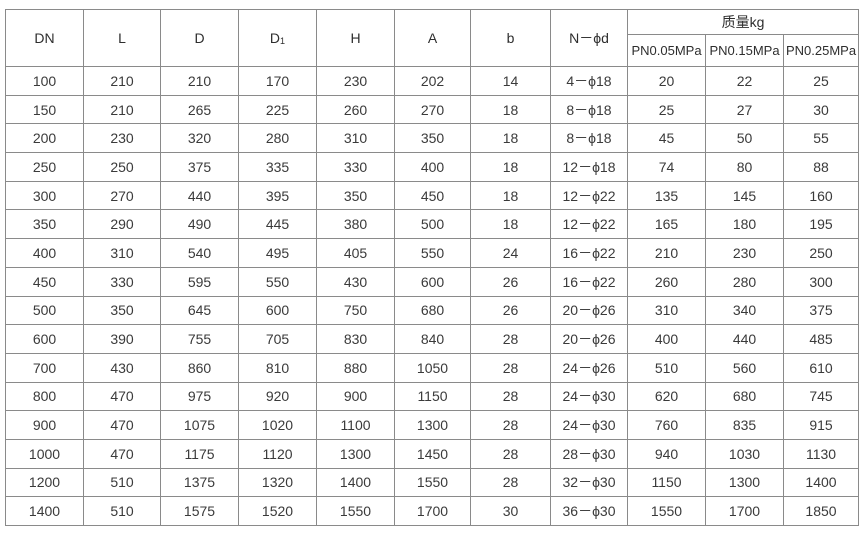 Image resolution: width=867 pixels, height=537 pixels. What do you see at coordinates (432, 81) in the screenshot?
I see `table-row: 100 210 210 170 230 202 14 4－ϕ18 20 22 25` at bounding box center [432, 81].